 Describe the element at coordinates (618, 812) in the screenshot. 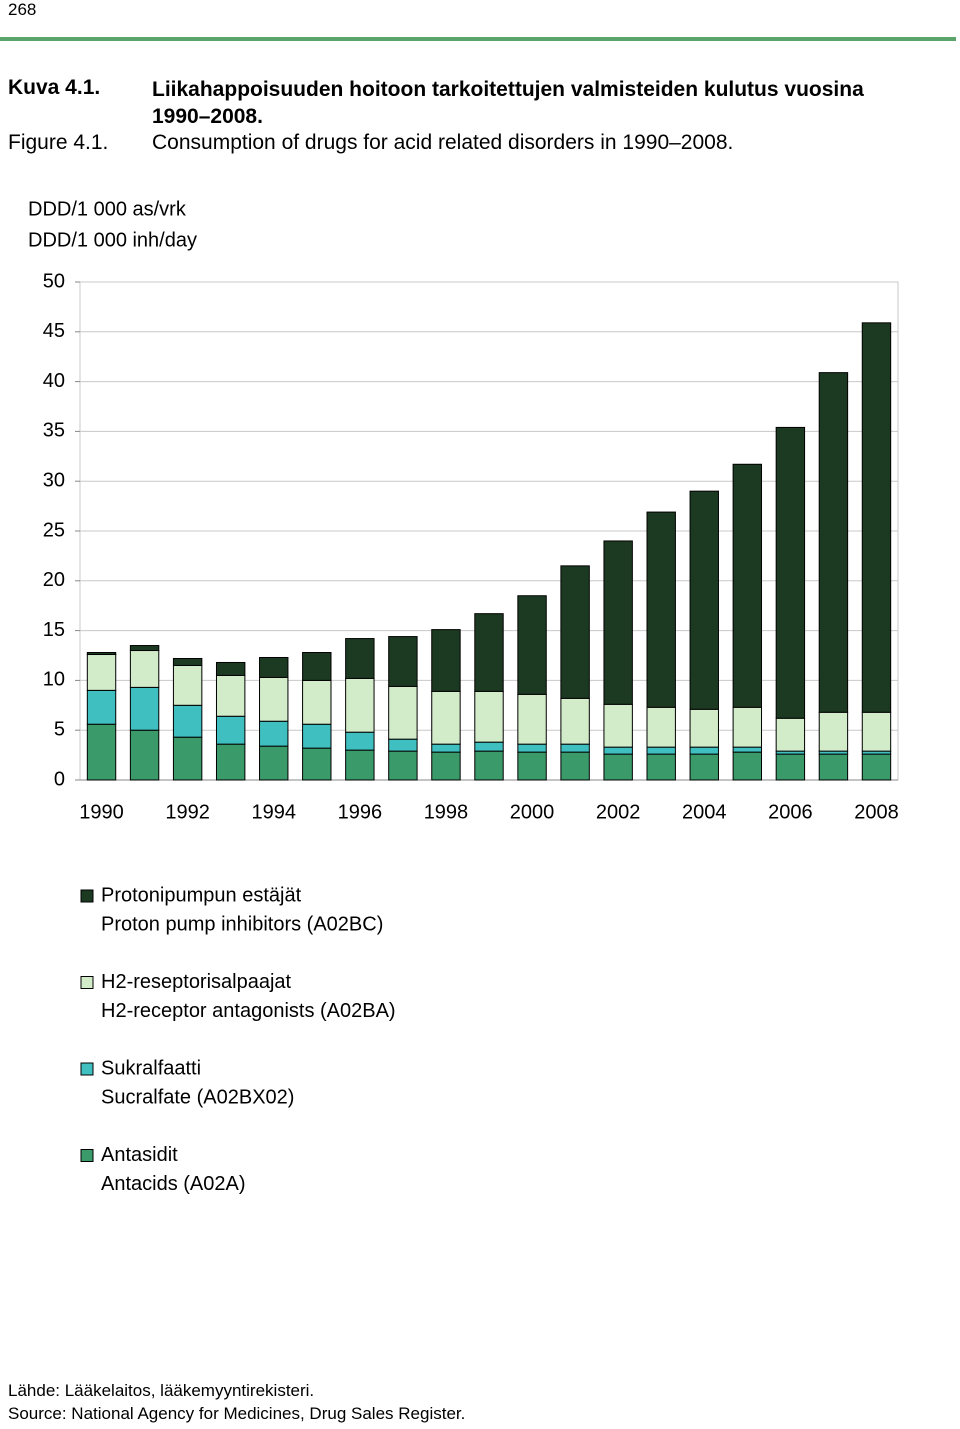

I see `x-tick-label: 2002` at that location.